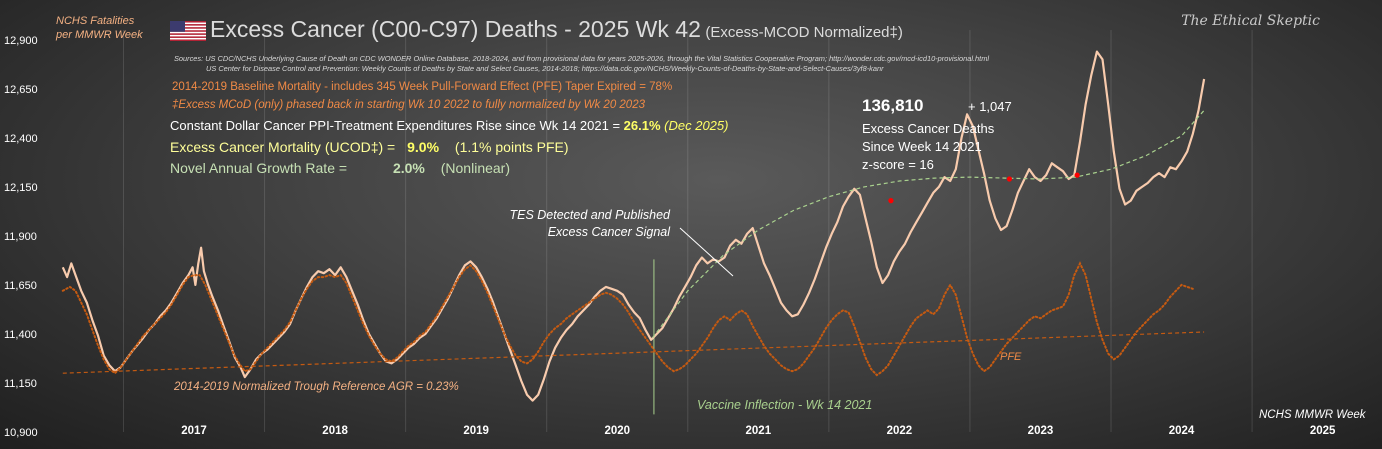  Describe the element at coordinates (706, 252) in the screenshot. I see `tes-pointer-line` at that location.